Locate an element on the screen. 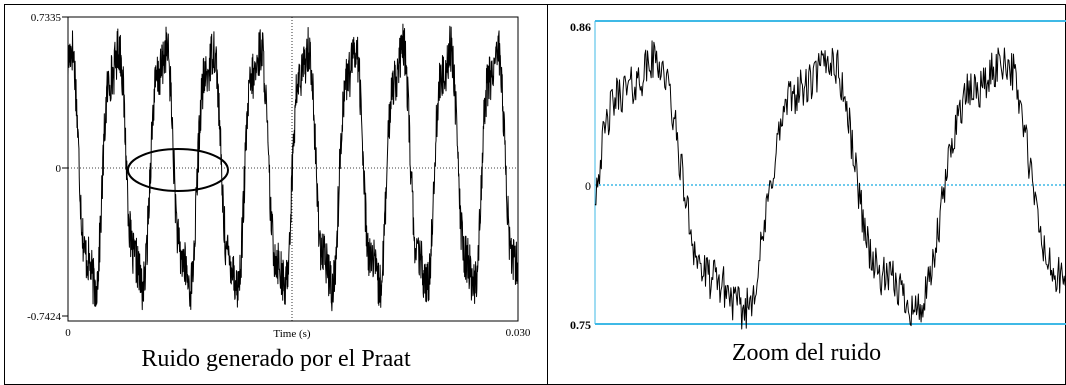  left-y-bottom-label: -0.7424 is located at coordinates (44, 317).